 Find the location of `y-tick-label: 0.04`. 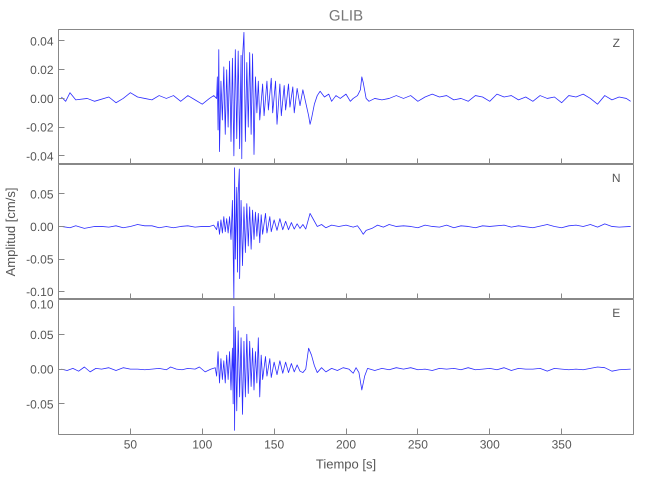

y-tick-label: 0.04 is located at coordinates (42, 41).